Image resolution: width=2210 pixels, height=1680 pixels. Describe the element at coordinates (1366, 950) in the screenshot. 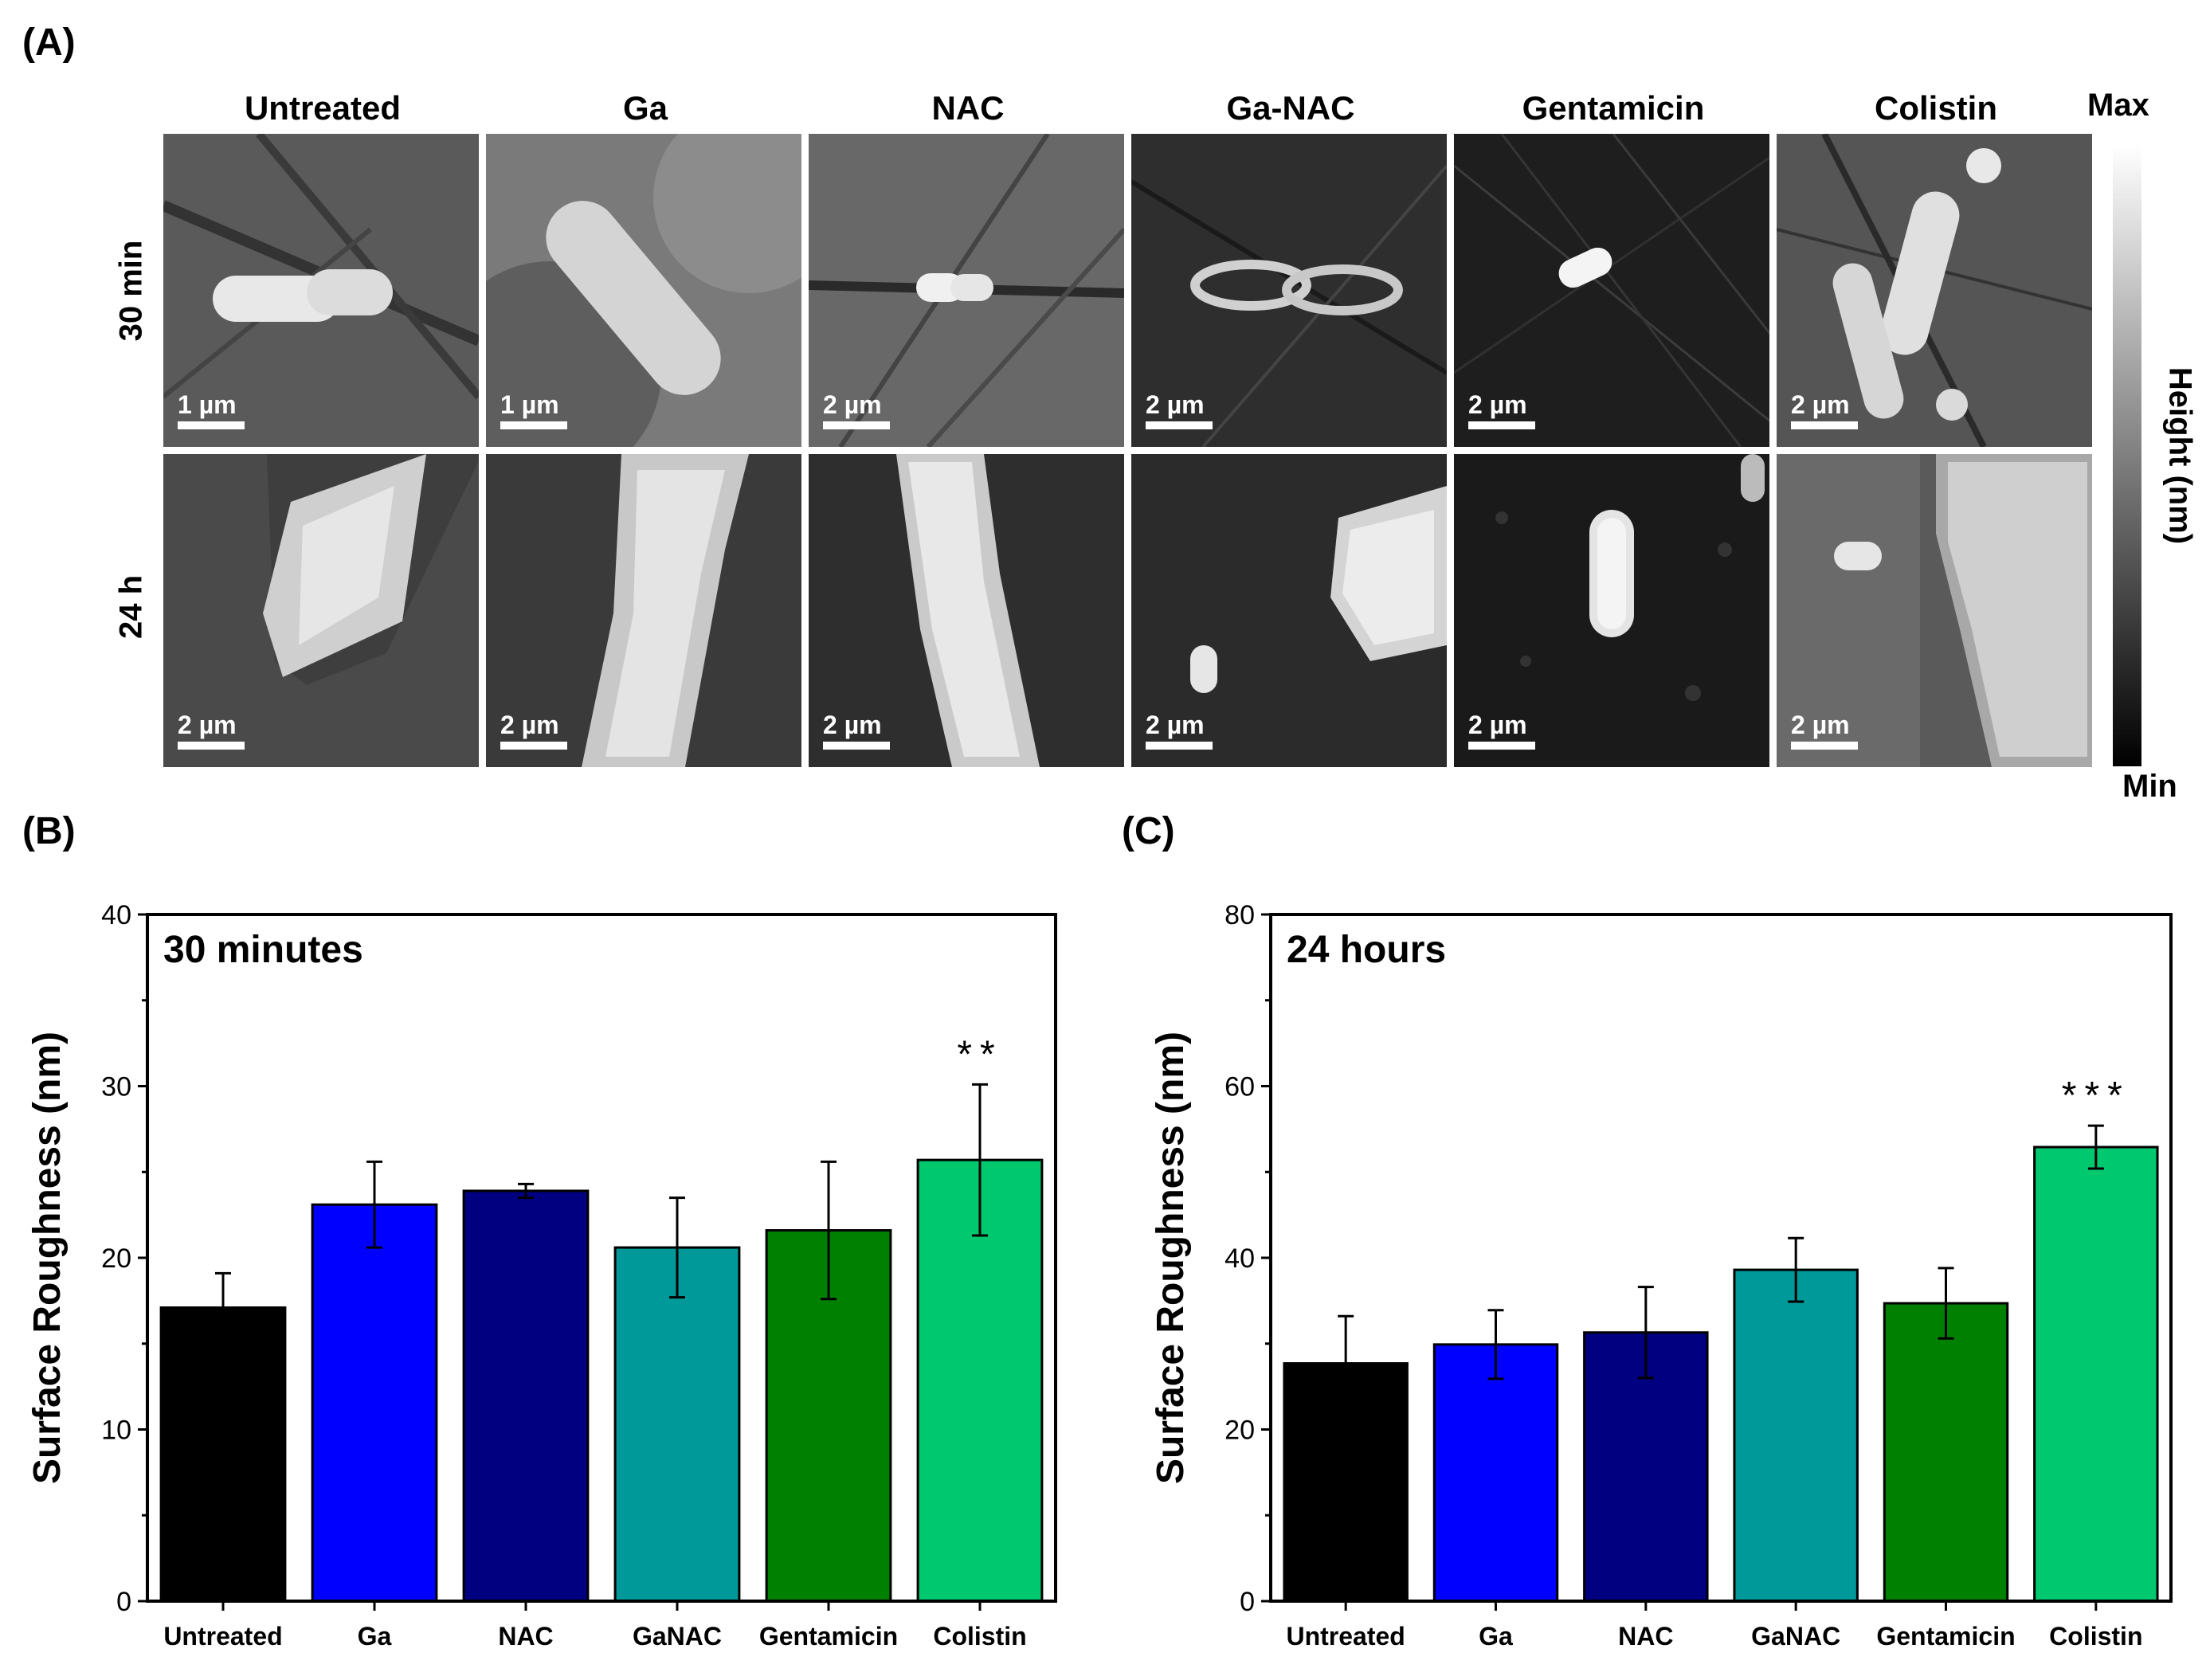

I see `chart-annotation: 24 hours` at that location.